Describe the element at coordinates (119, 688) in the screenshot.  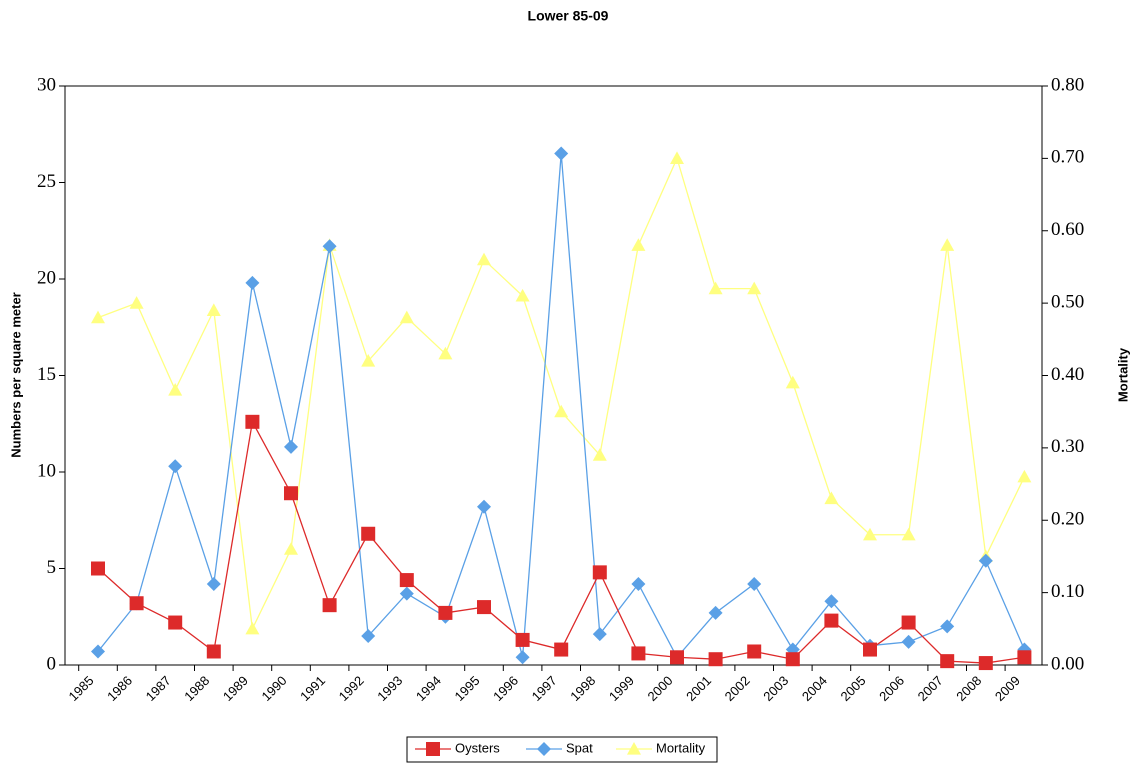
I see `x-tick-label: 1986` at that location.